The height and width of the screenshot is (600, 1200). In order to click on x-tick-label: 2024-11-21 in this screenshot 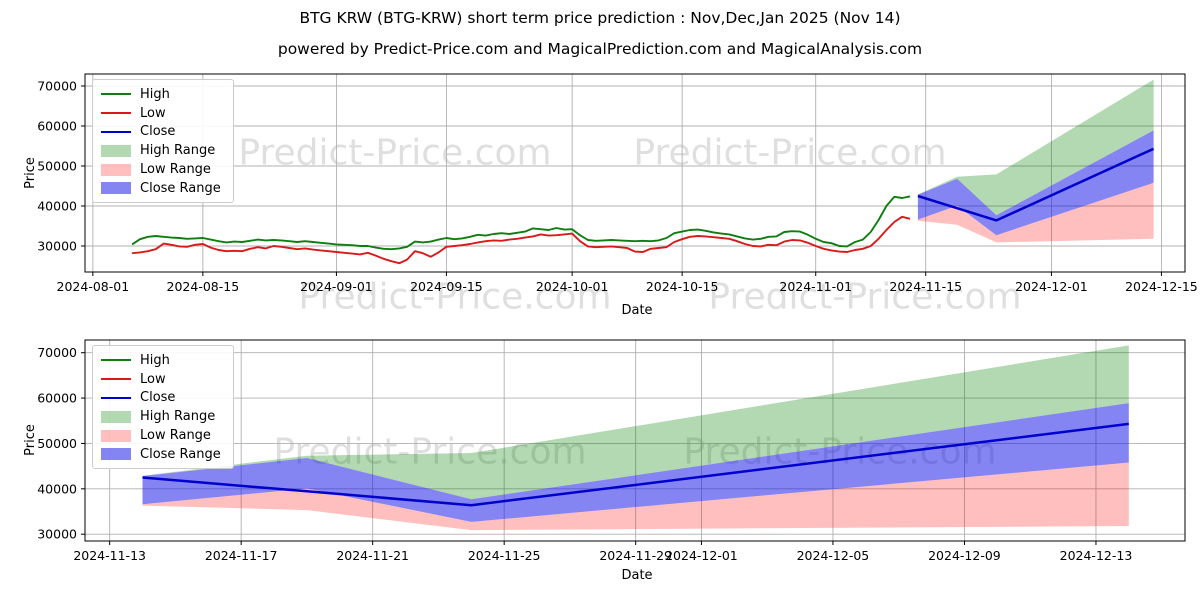, I will do `click(372, 555)`.